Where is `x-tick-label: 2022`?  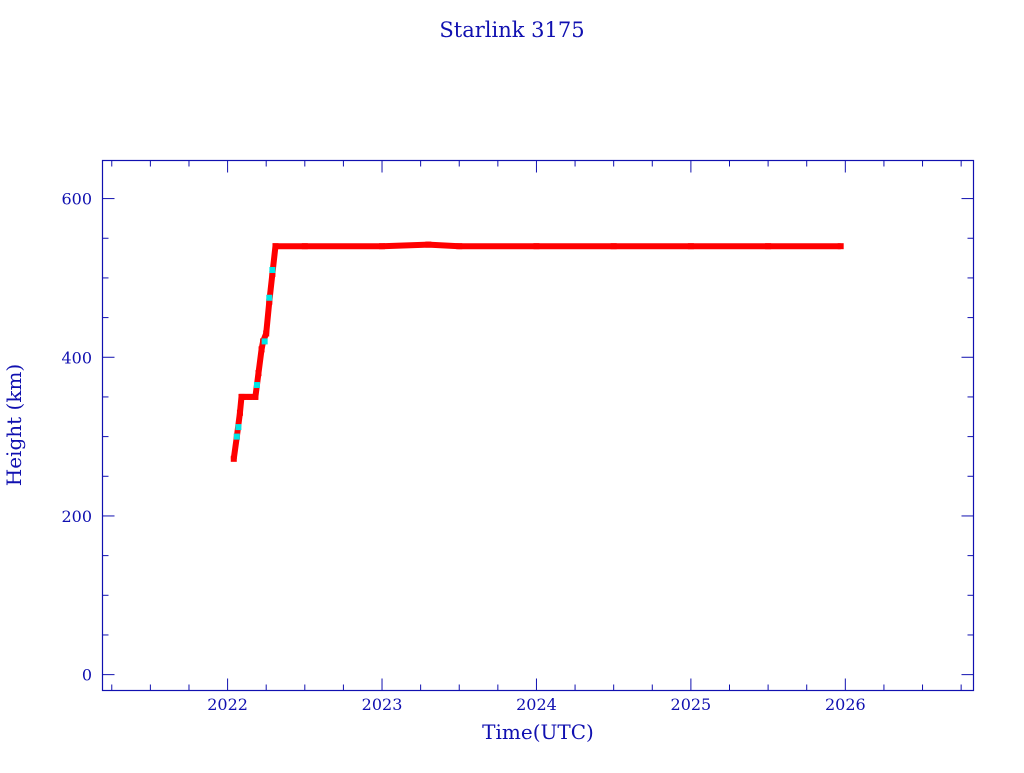
x-tick-label: 2022 is located at coordinates (227, 704).